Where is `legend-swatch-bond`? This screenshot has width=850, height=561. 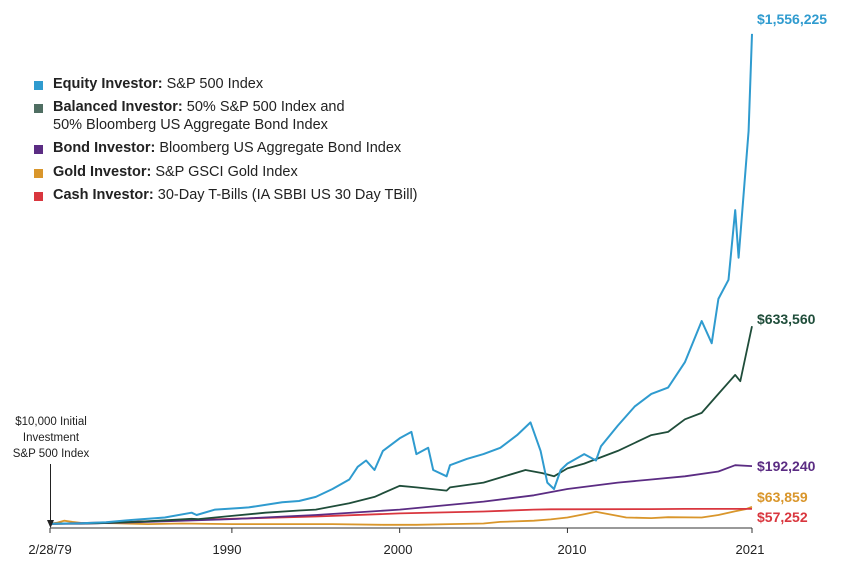
legend-swatch-bond is located at coordinates (38, 150).